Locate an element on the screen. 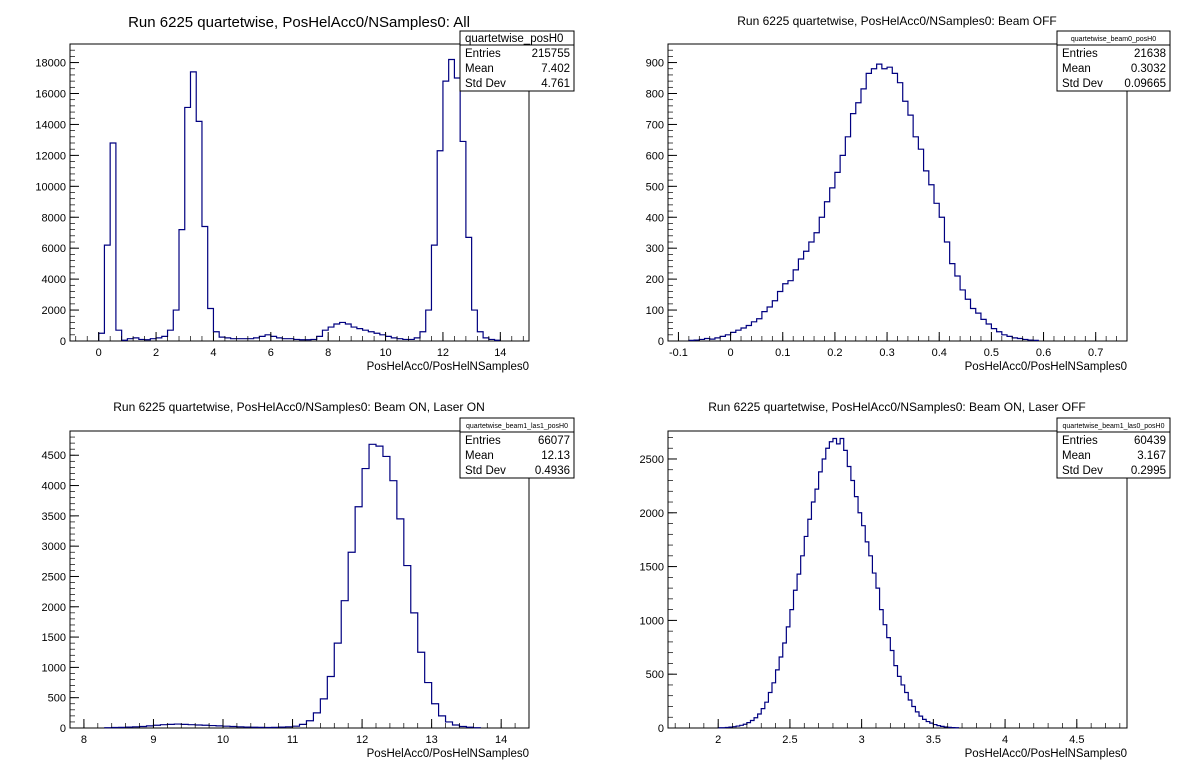  y-tick-label: 200 is located at coordinates (655, 280).